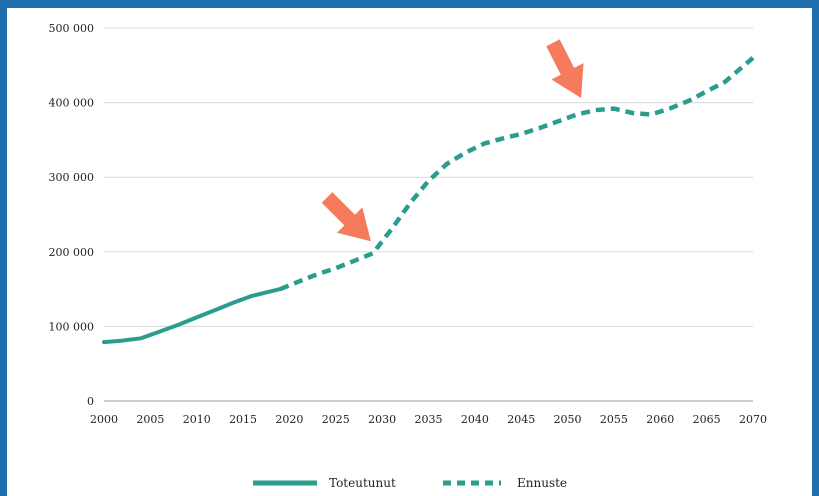  Describe the element at coordinates (521, 419) in the screenshot. I see `x-tick-label: 2045` at that location.